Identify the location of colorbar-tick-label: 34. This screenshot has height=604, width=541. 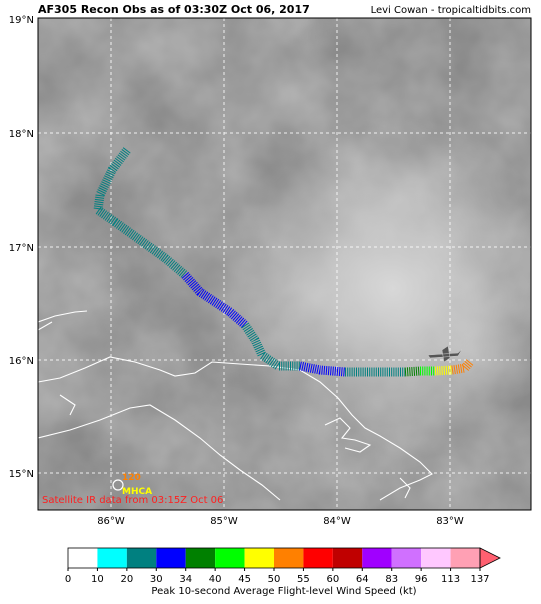
(185, 579).